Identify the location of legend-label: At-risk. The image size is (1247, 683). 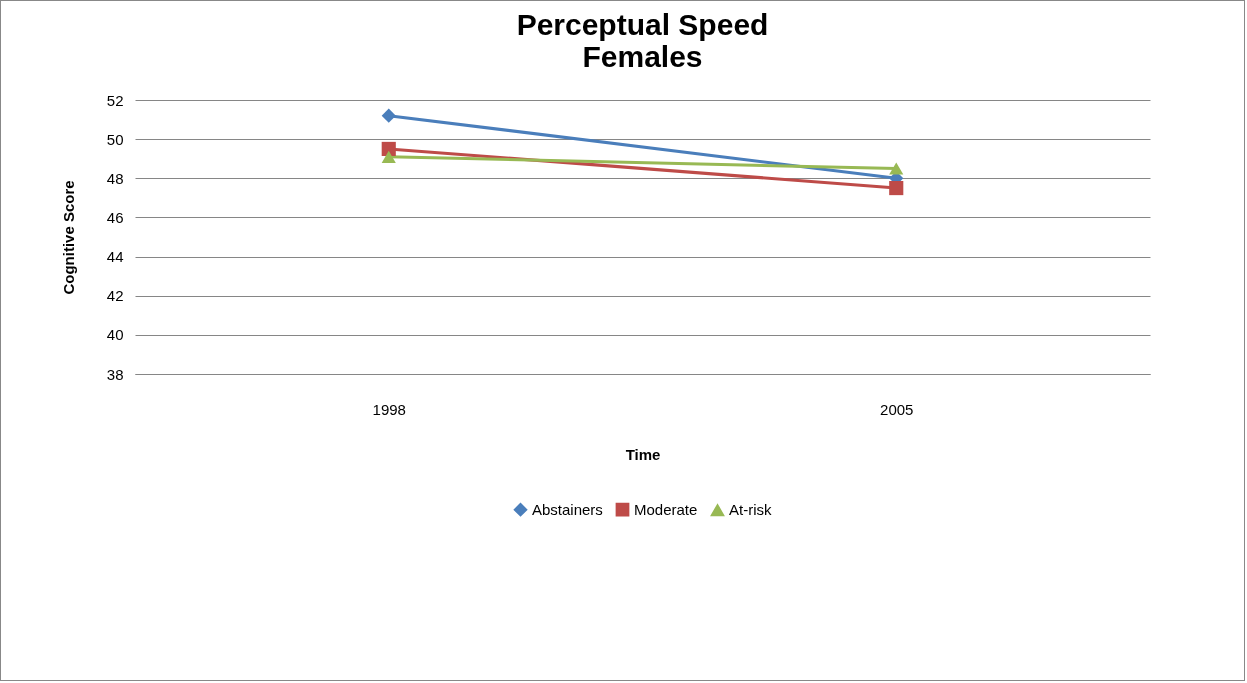
(750, 510).